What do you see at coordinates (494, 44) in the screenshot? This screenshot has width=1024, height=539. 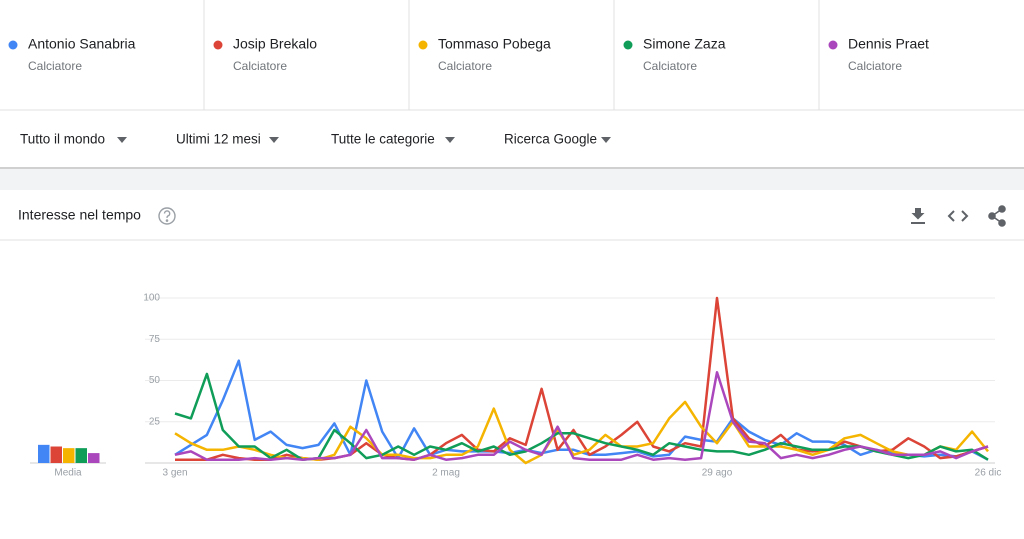 I see `term-name: Tommaso Pobega` at bounding box center [494, 44].